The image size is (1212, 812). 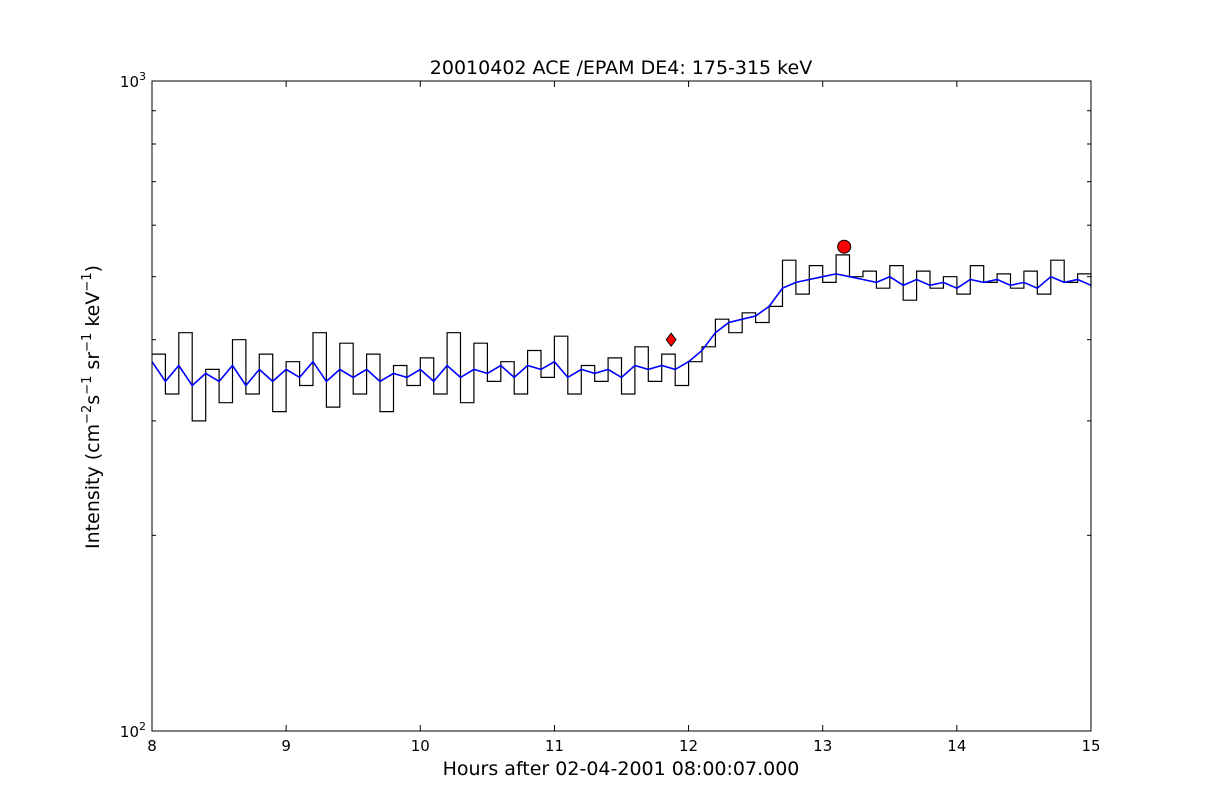 What do you see at coordinates (621, 330) in the screenshot?
I see `series-line-smoothed` at bounding box center [621, 330].